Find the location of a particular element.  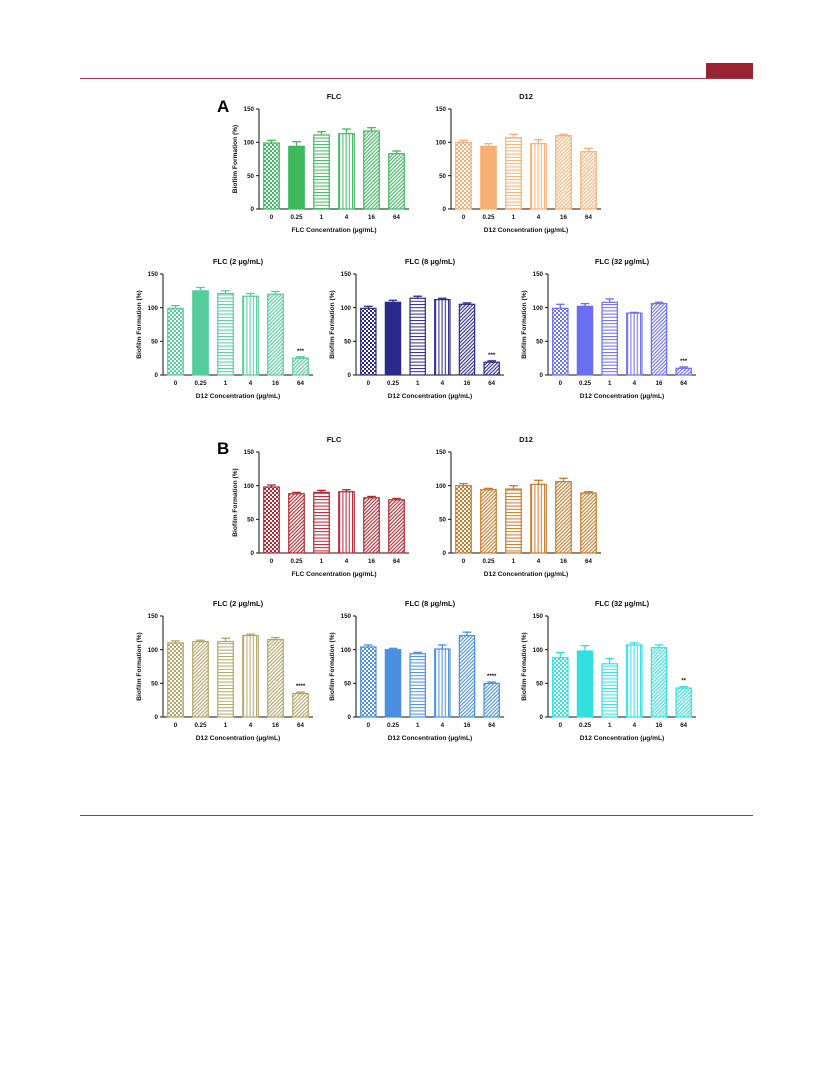

footer-rule is located at coordinates (416, 815).